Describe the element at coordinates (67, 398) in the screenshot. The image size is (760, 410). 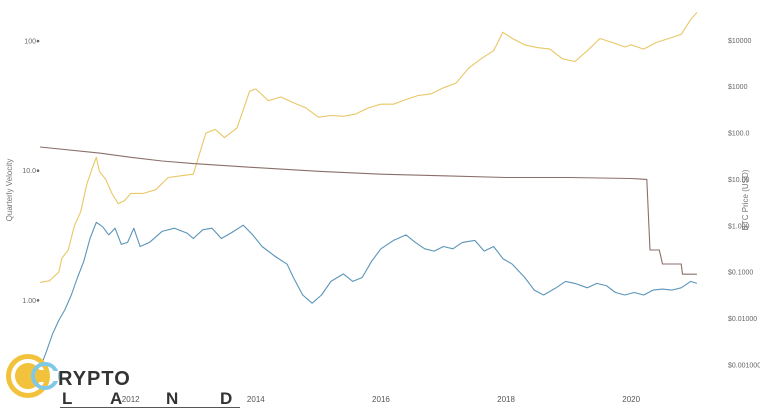
I see `logo-sub-letter-l: L` at that location.